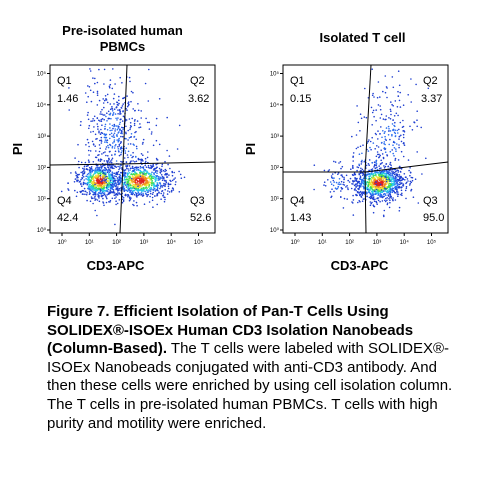 Image resolution: width=482 pixels, height=490 pixels. Describe the element at coordinates (42, 74) in the screenshot. I see `y-tick-label: 10⁵` at that location.